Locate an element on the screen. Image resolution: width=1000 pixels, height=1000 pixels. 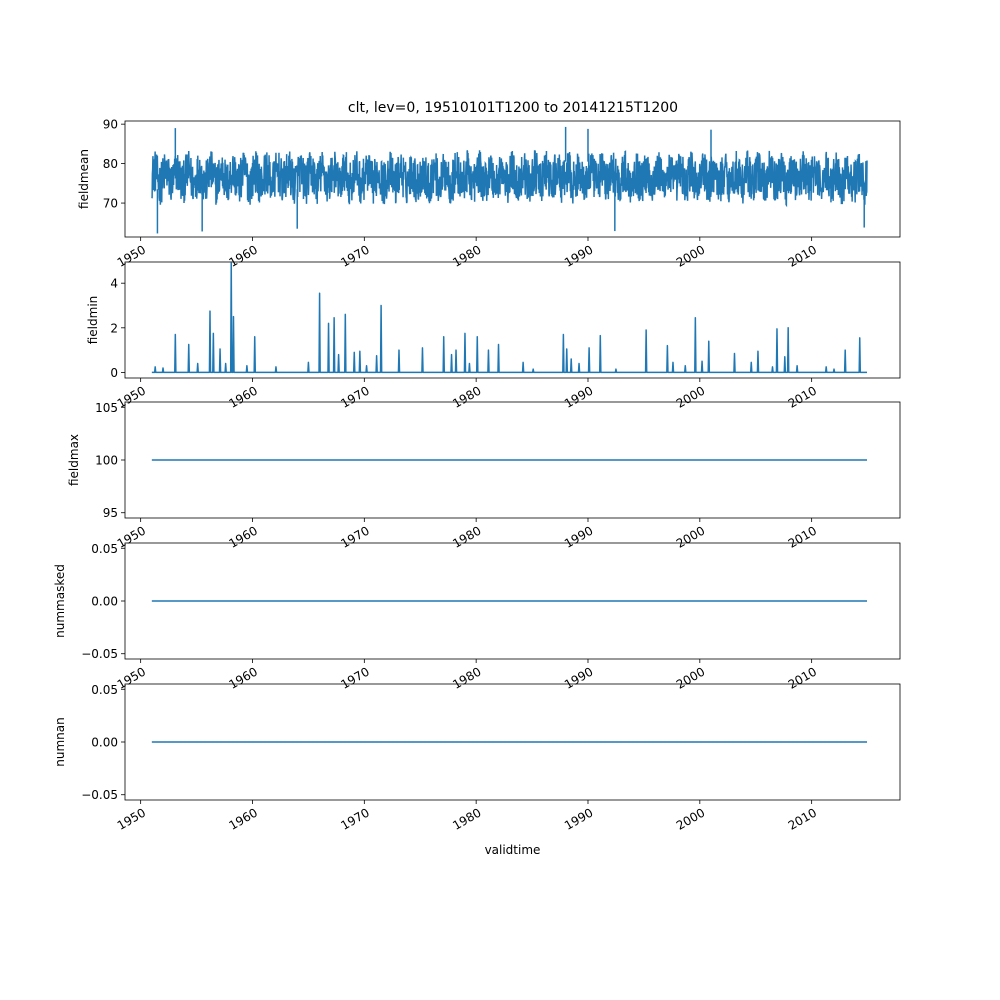
x-tick-label-2-1: 1960 is located at coordinates (243, 396).